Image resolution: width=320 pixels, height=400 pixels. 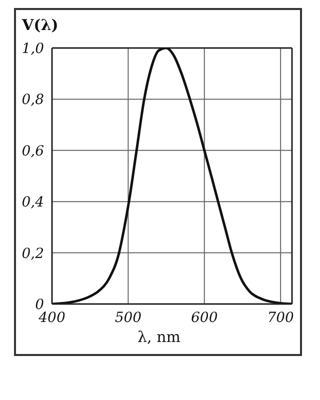 What do you see at coordinates (33, 202) in the screenshot?
I see `y-tick-label: 0,4` at bounding box center [33, 202].